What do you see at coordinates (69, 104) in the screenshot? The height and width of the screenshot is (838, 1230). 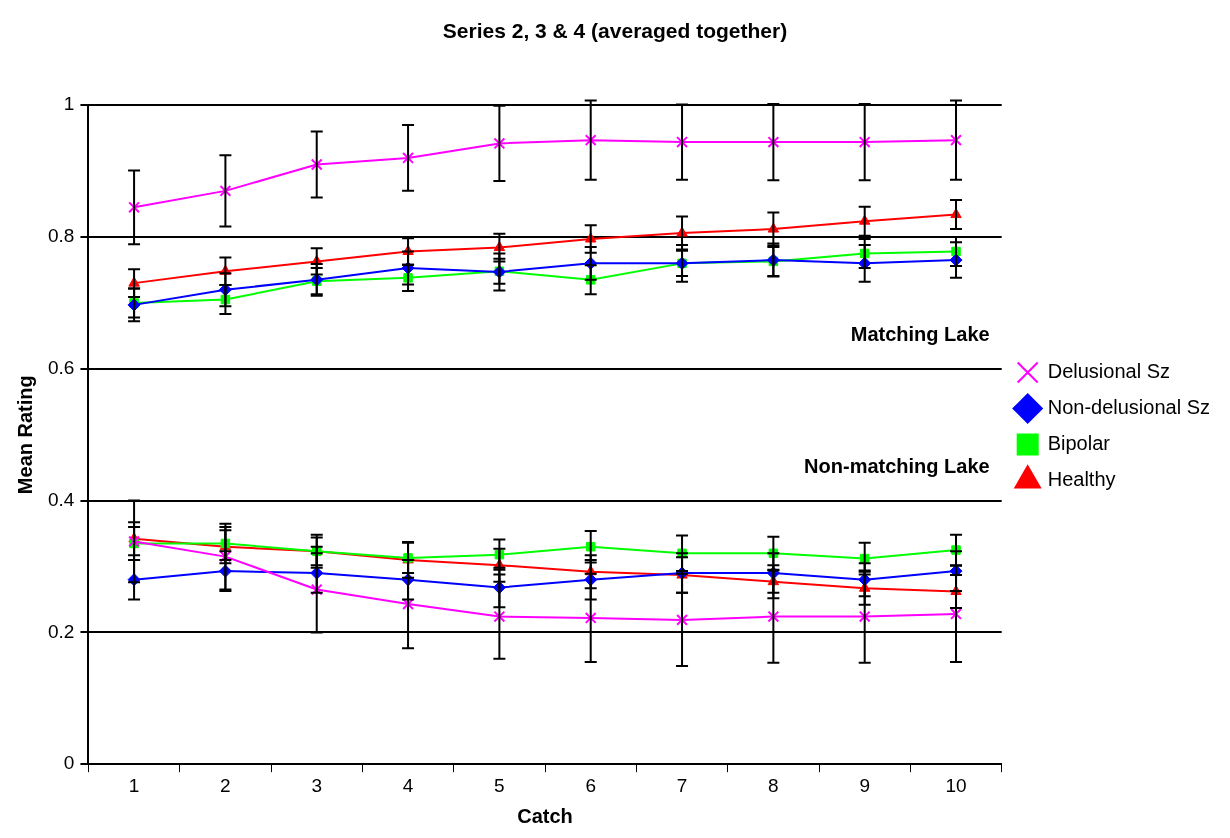 I see `y-tick-label: 1` at bounding box center [69, 104].